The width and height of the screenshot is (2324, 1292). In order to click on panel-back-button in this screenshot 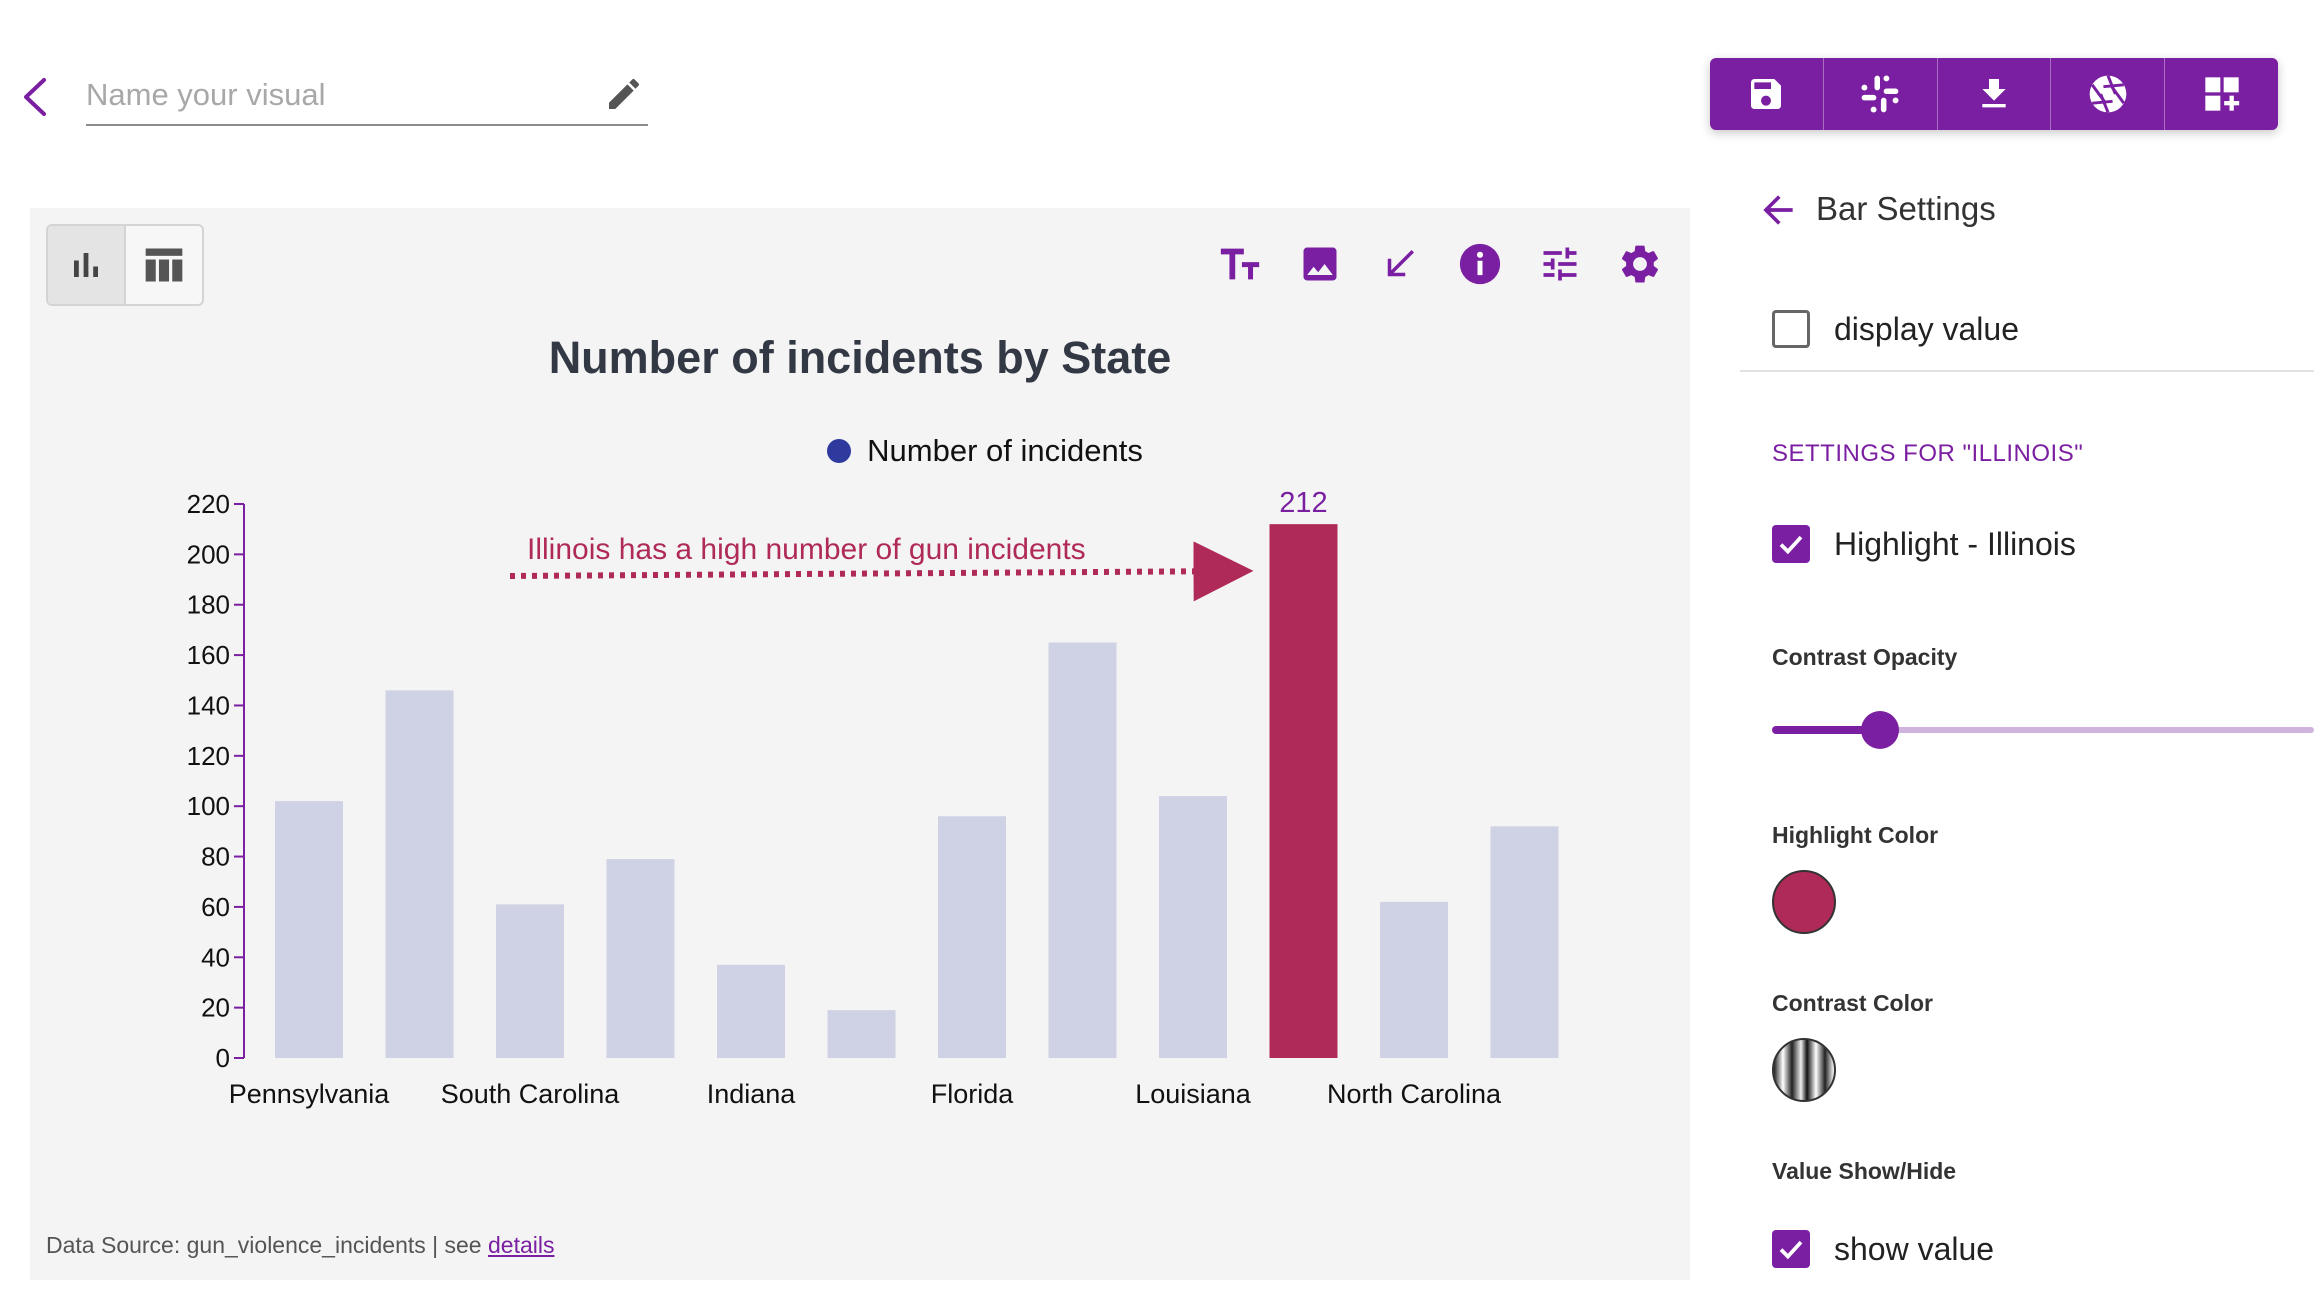, I will do `click(1778, 210)`.